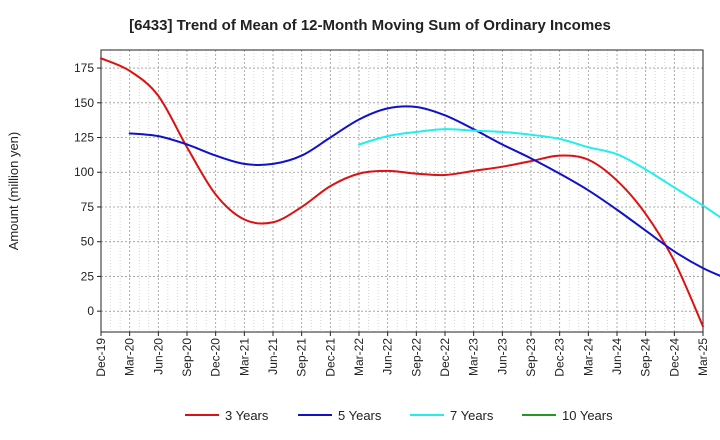  Describe the element at coordinates (502, 356) in the screenshot. I see `x-tick-label: Jun-23` at that location.